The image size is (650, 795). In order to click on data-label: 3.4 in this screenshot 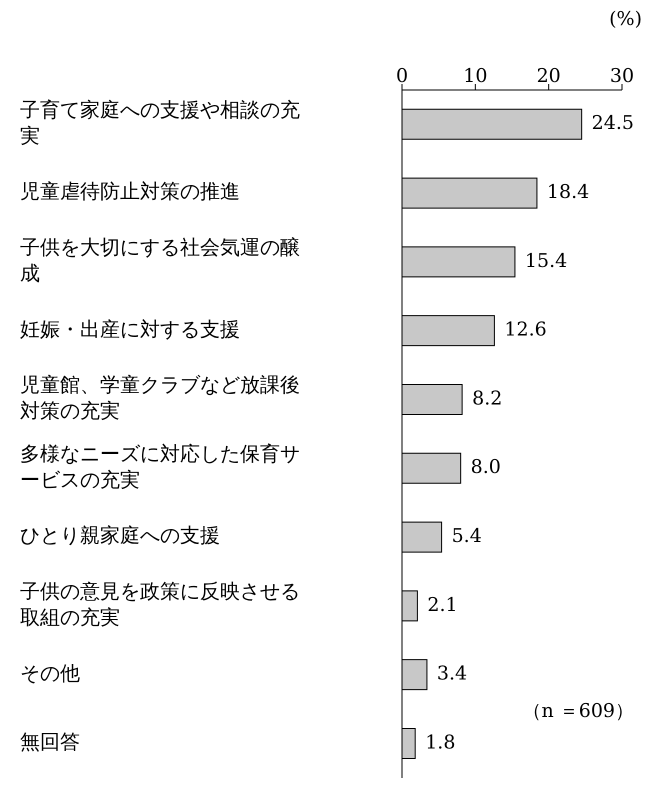, I will do `click(452, 673)`.